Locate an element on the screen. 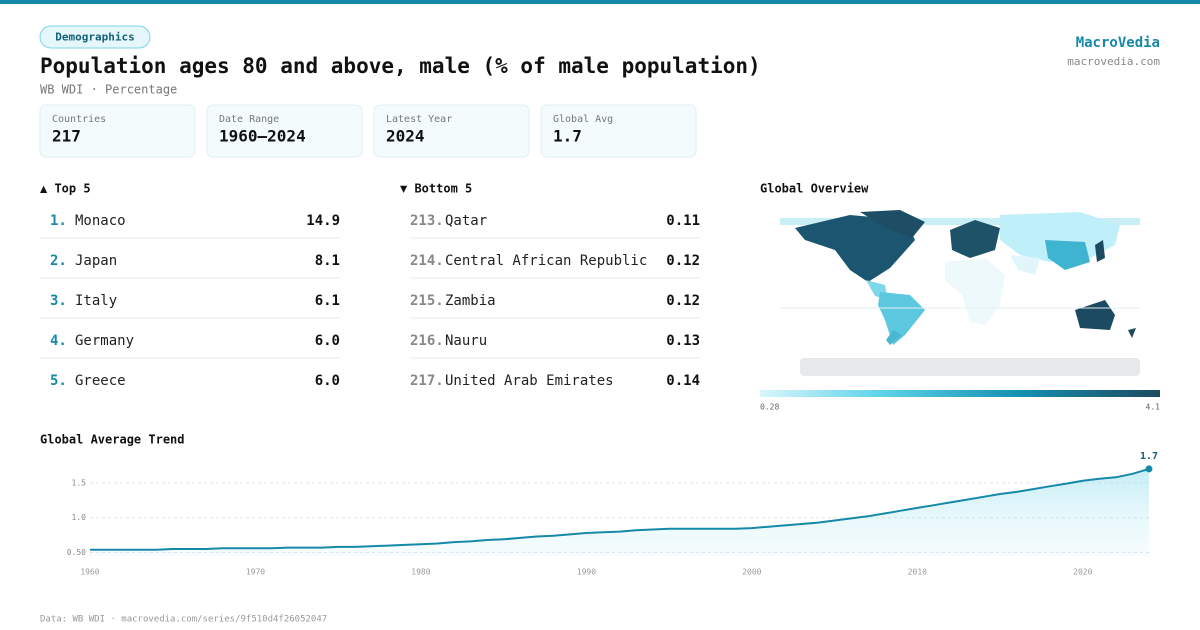 This screenshot has height=630, width=1200. country-name: Greece is located at coordinates (100, 381).